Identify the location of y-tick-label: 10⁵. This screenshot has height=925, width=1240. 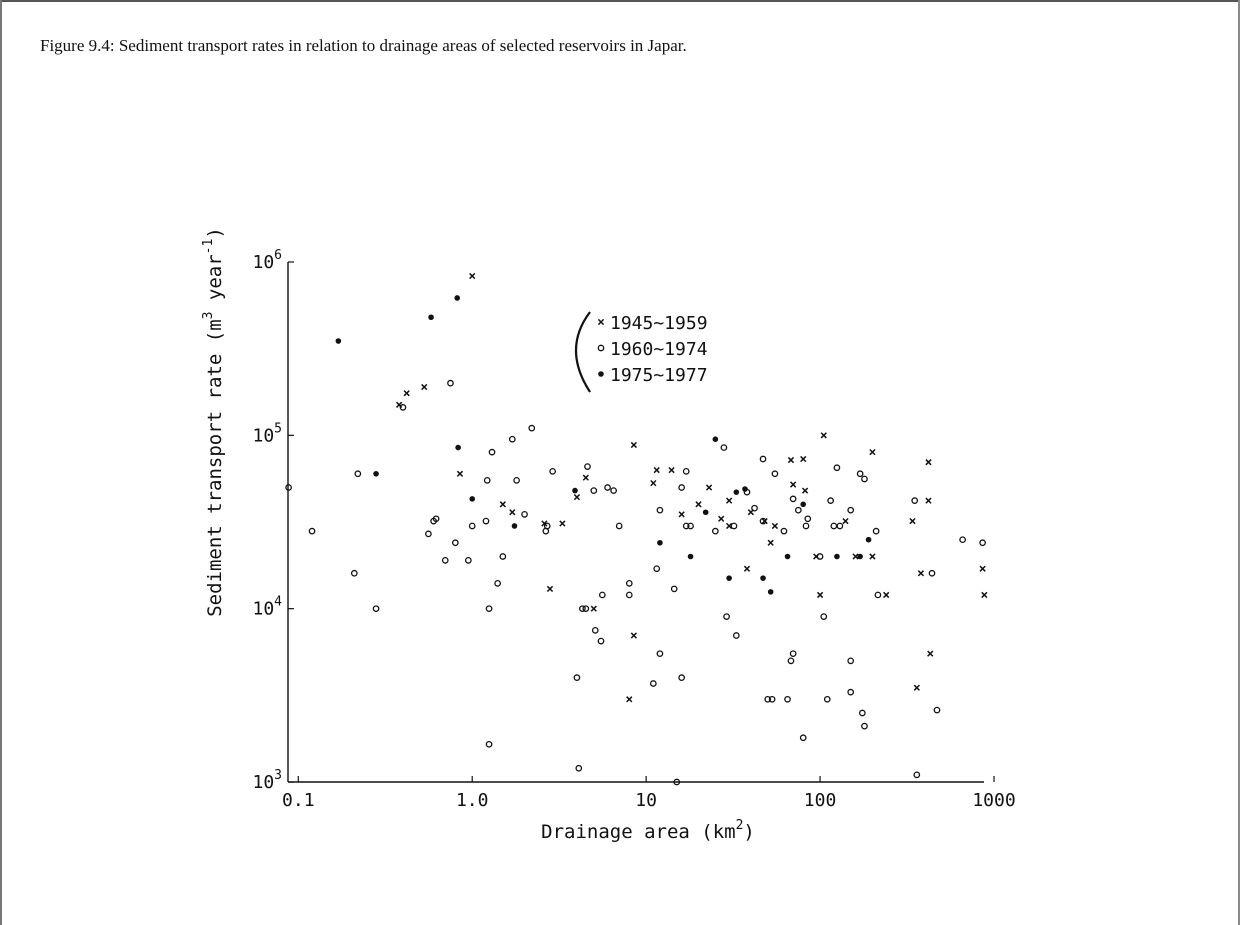
(267, 433).